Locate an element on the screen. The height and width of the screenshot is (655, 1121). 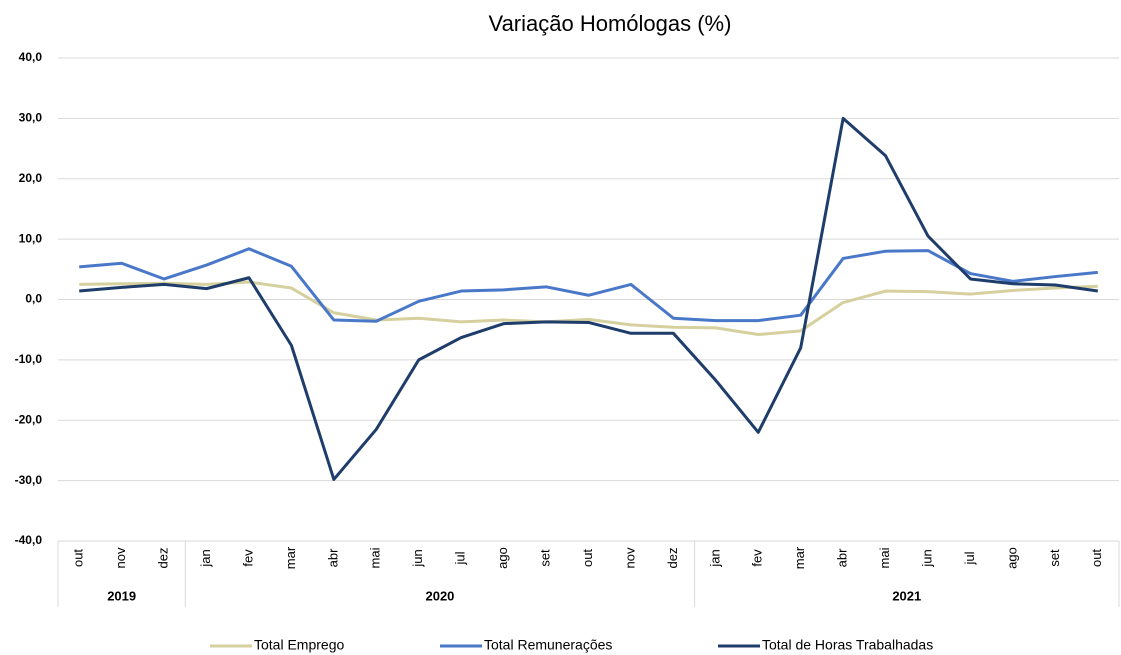
legend-label: Total Emprego is located at coordinates (299, 645).